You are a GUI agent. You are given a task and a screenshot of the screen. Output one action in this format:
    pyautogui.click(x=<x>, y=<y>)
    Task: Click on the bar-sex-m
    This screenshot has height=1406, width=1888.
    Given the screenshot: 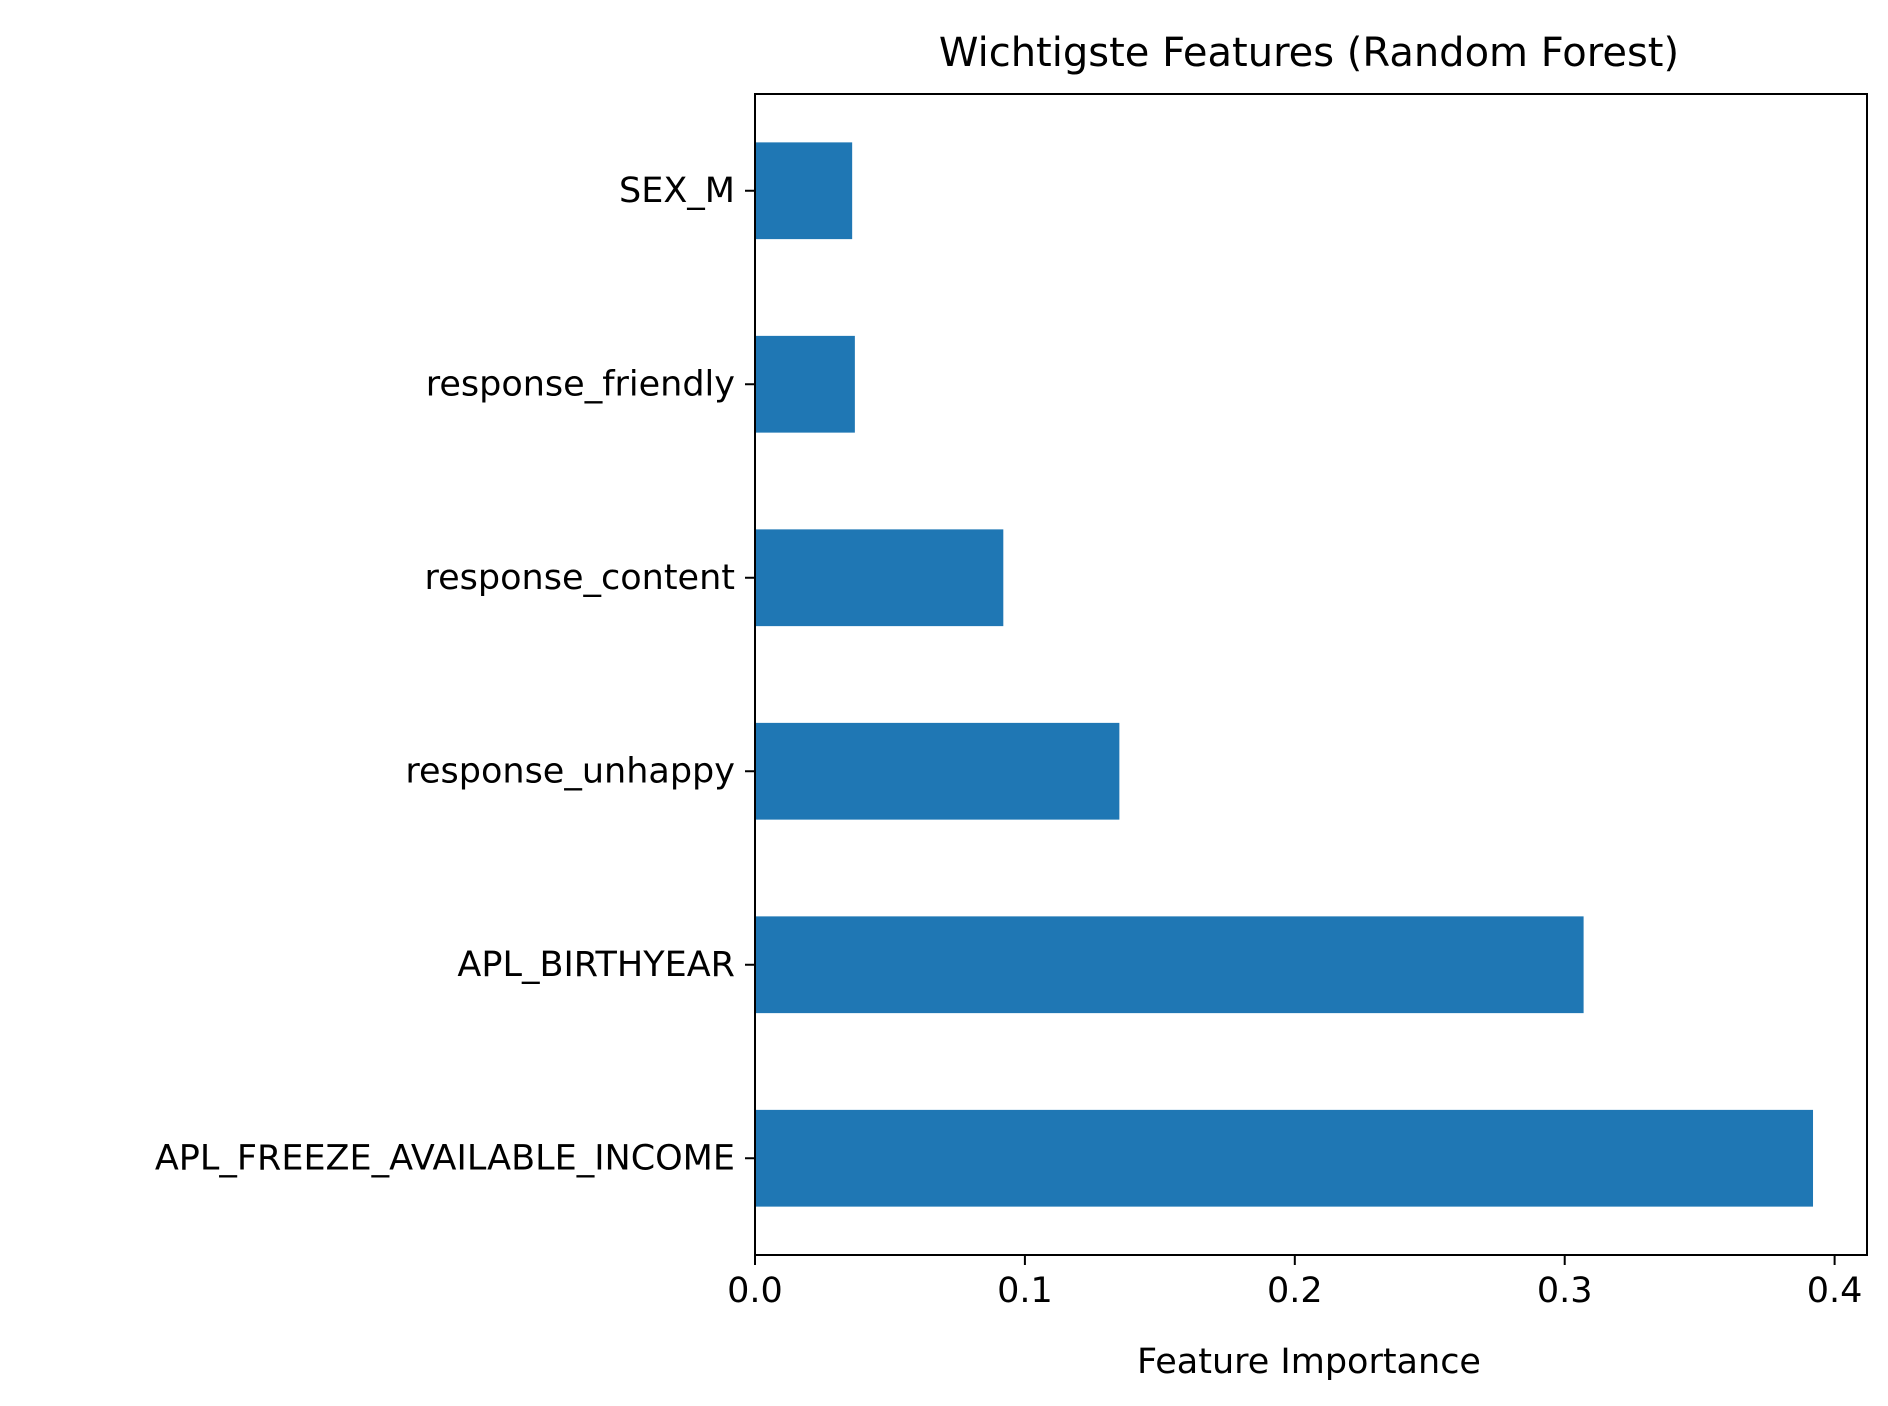 What is the action you would take?
    pyautogui.click(x=804, y=191)
    